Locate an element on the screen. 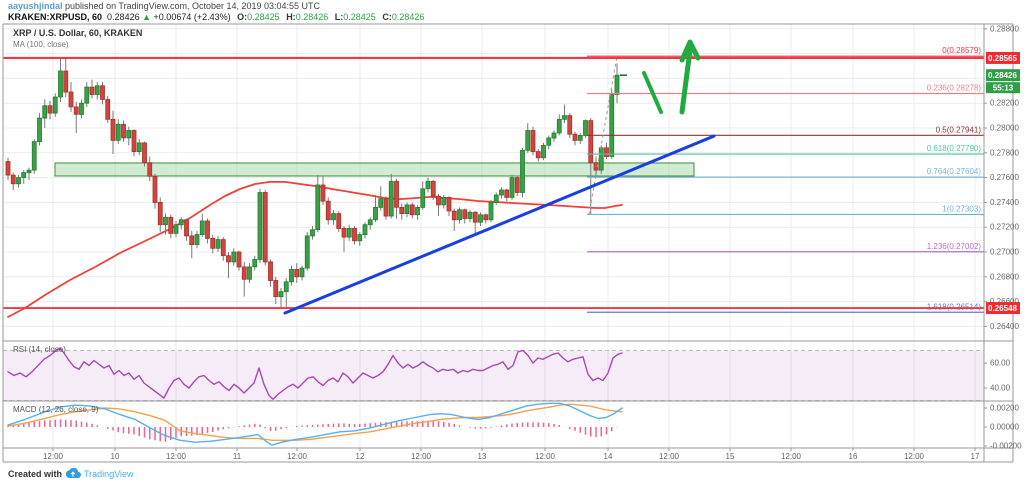 This screenshot has height=486, width=1024. time-axis-label: 17 is located at coordinates (975, 456).